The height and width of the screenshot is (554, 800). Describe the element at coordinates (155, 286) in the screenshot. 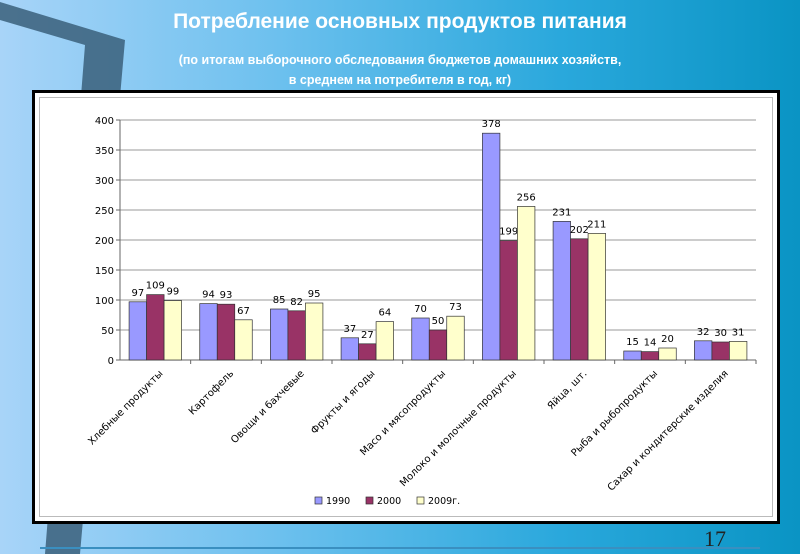

I see `data-label: 109` at that location.